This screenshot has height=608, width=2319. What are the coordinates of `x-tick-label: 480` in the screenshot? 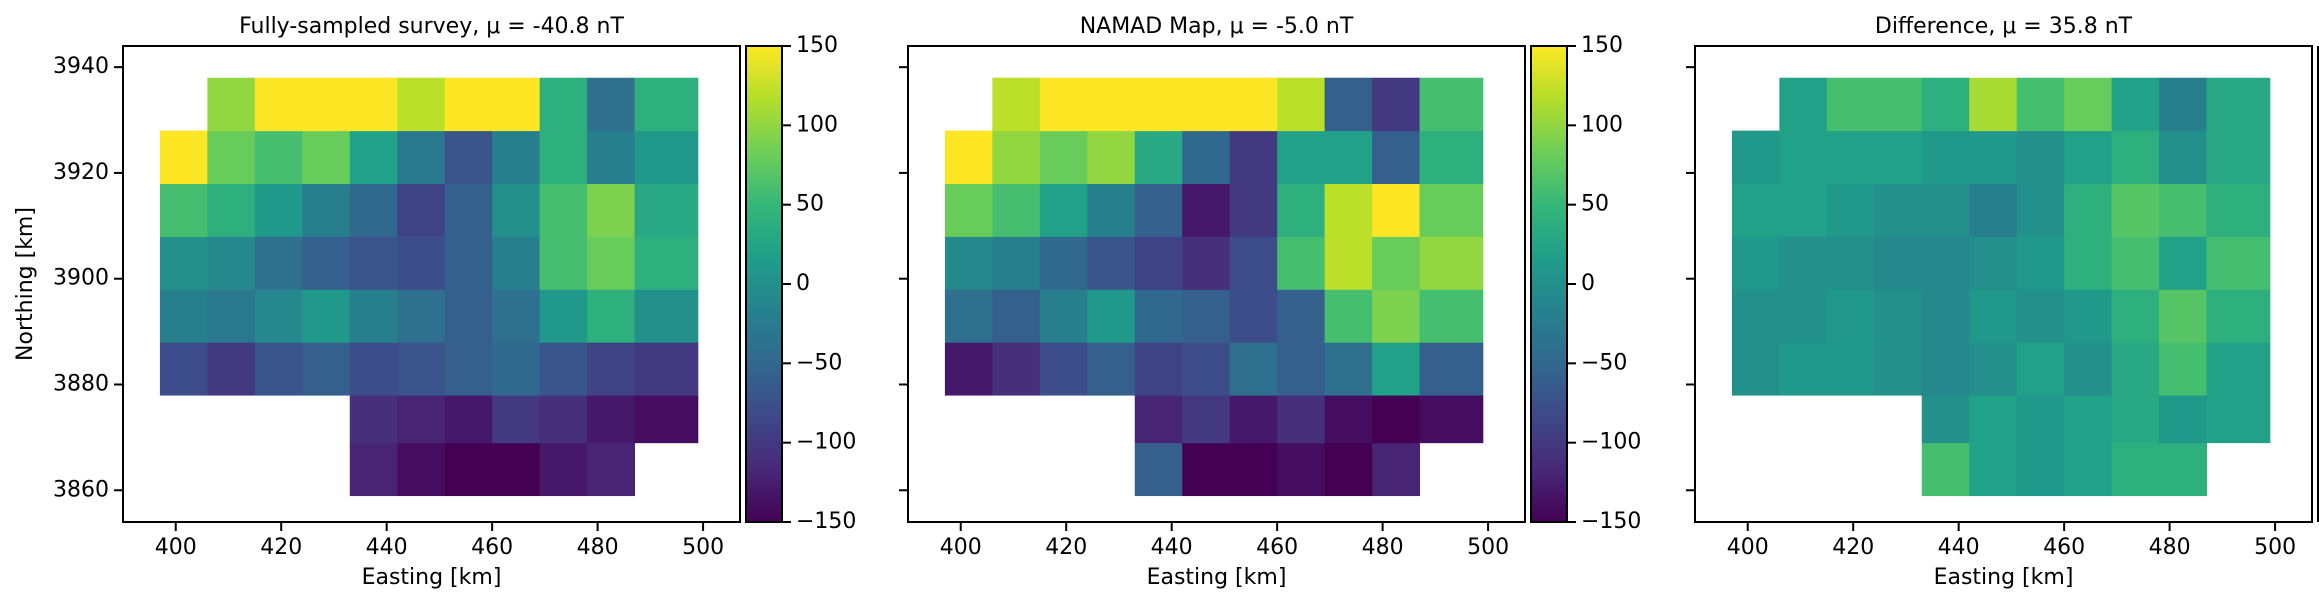 It's located at (1383, 547).